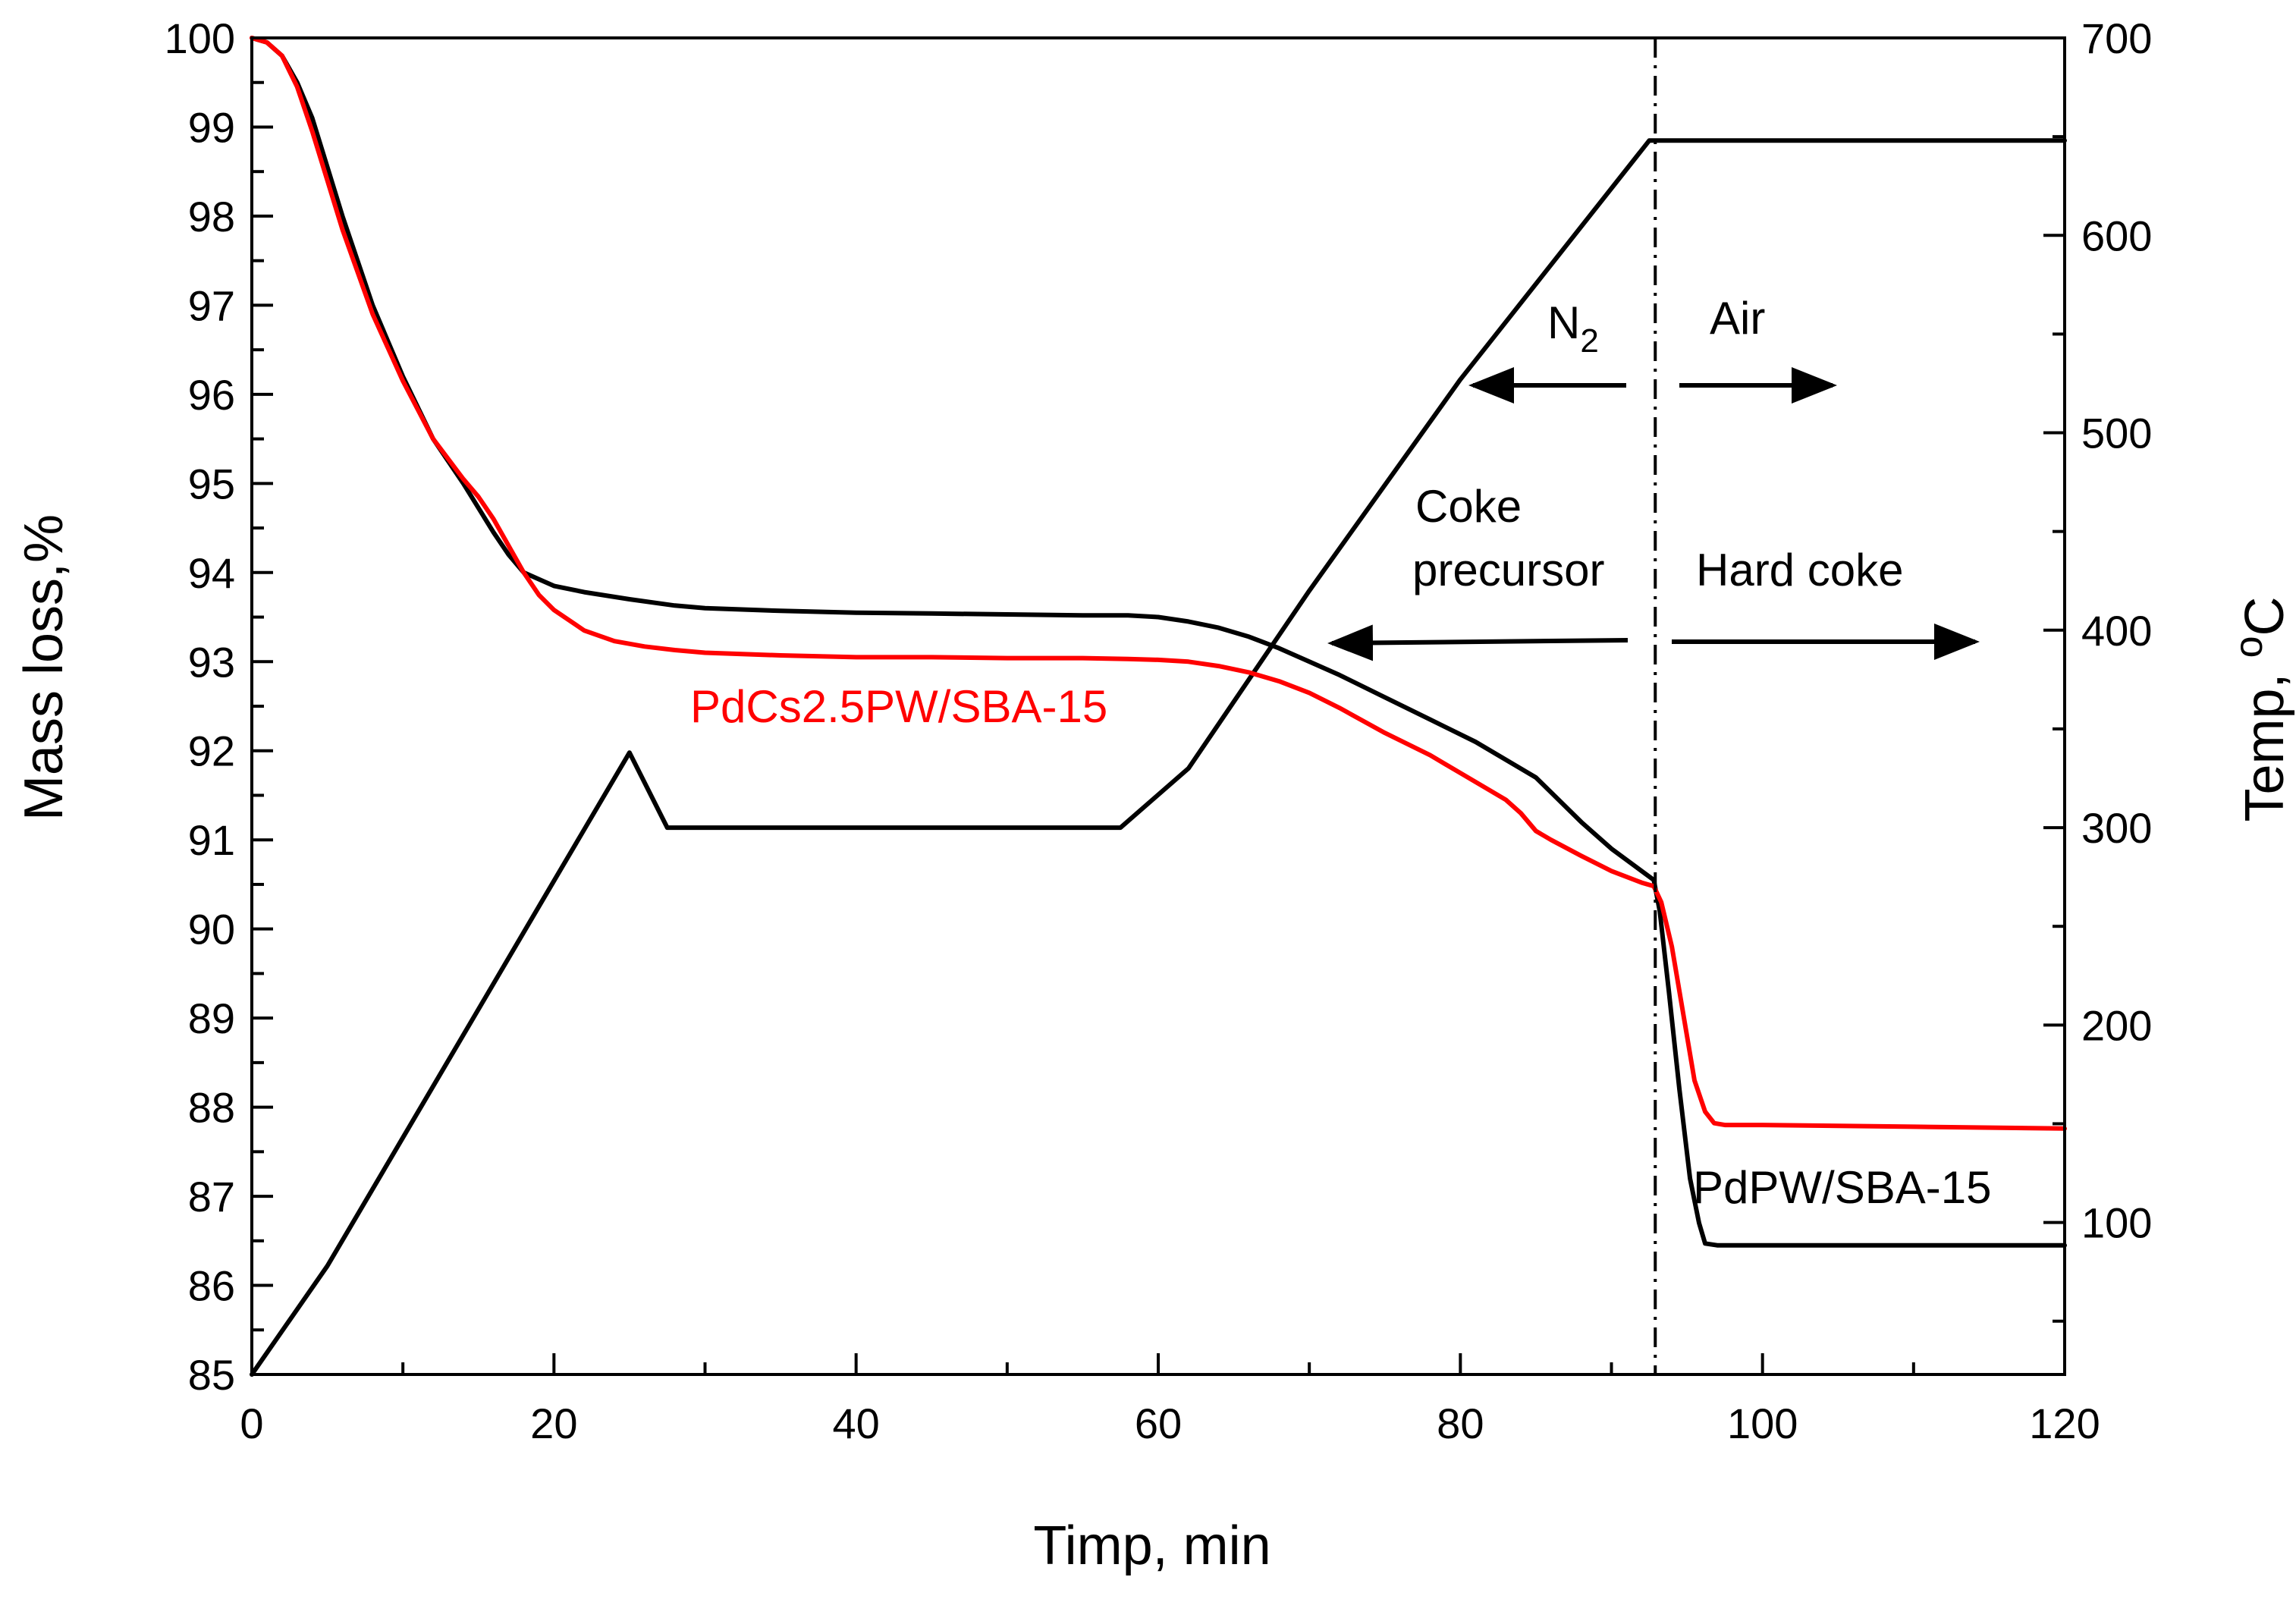  I want to click on y-left-tick-label: 95, so click(211, 483).